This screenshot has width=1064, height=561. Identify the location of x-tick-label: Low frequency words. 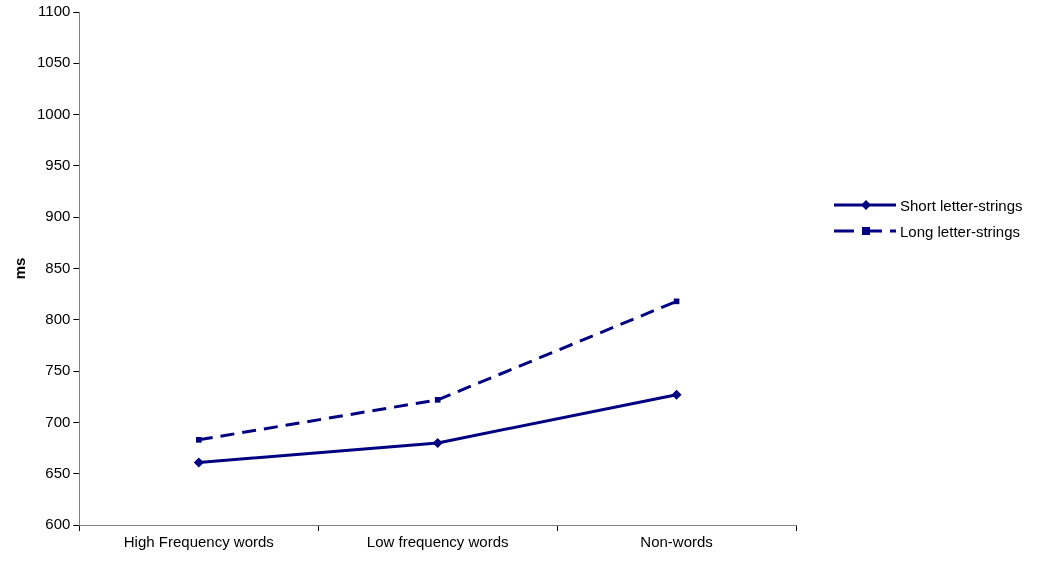
(437, 542).